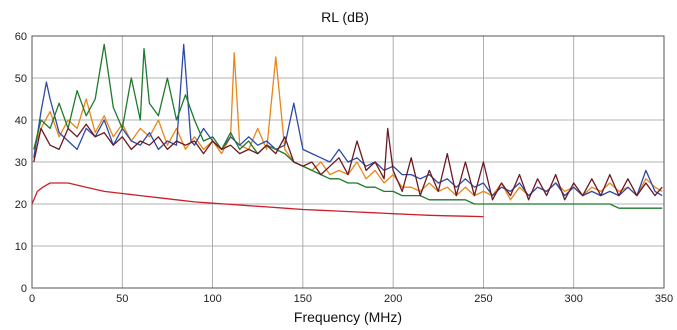  Describe the element at coordinates (122, 299) in the screenshot. I see `x-tick-label: 50` at that location.